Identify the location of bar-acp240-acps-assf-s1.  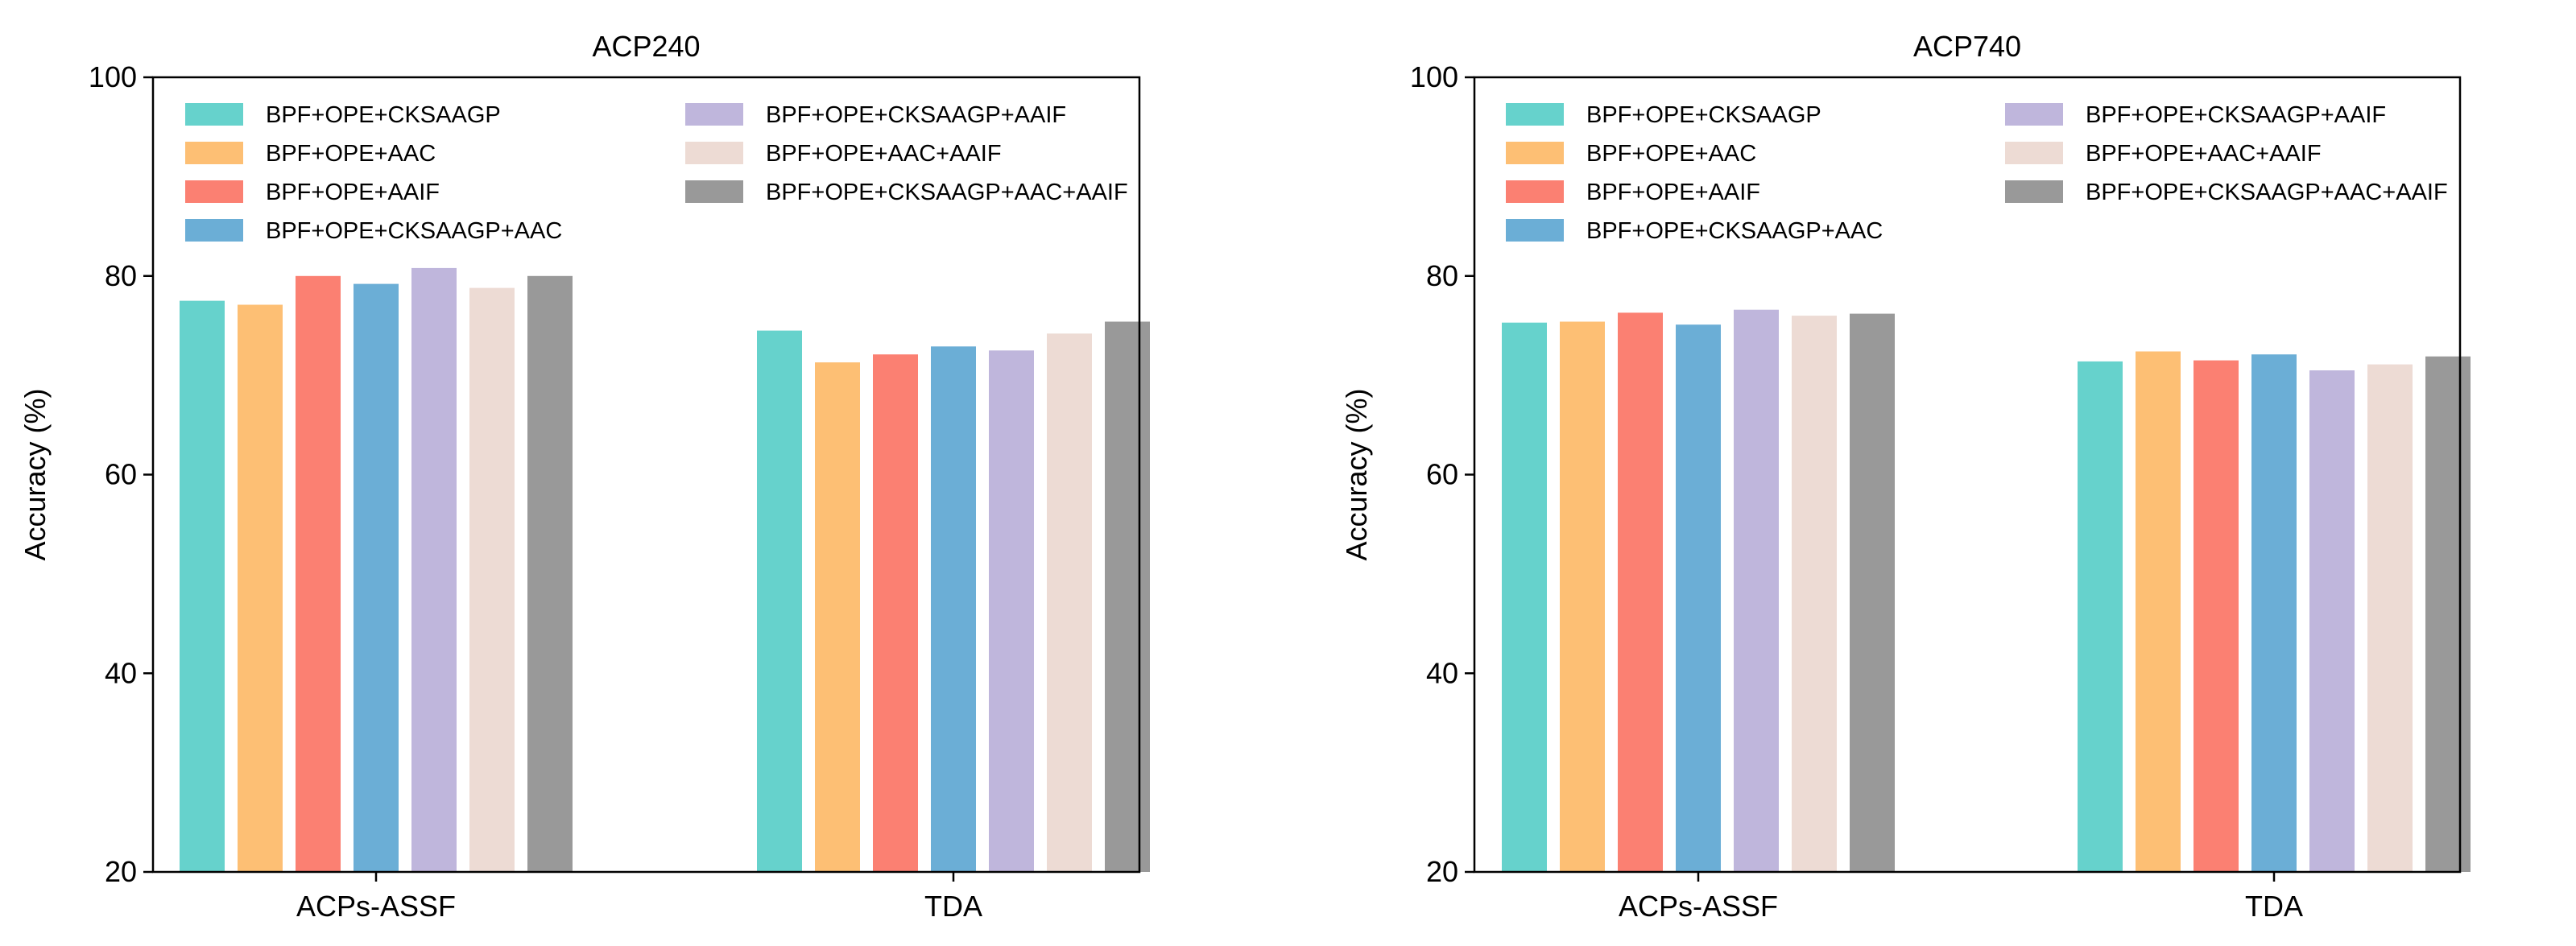
(202, 586).